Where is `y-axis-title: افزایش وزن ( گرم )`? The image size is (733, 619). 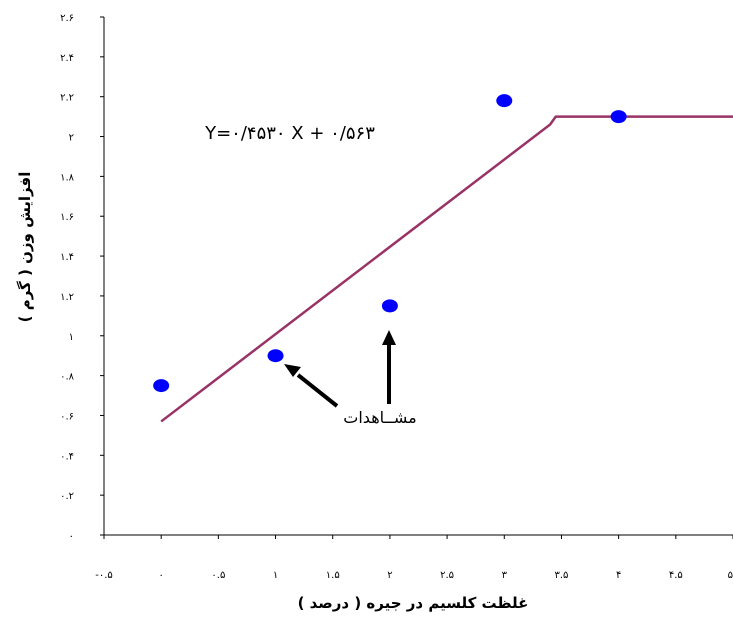 y-axis-title: افزایش وزن ( گرم ) is located at coordinates (25, 247).